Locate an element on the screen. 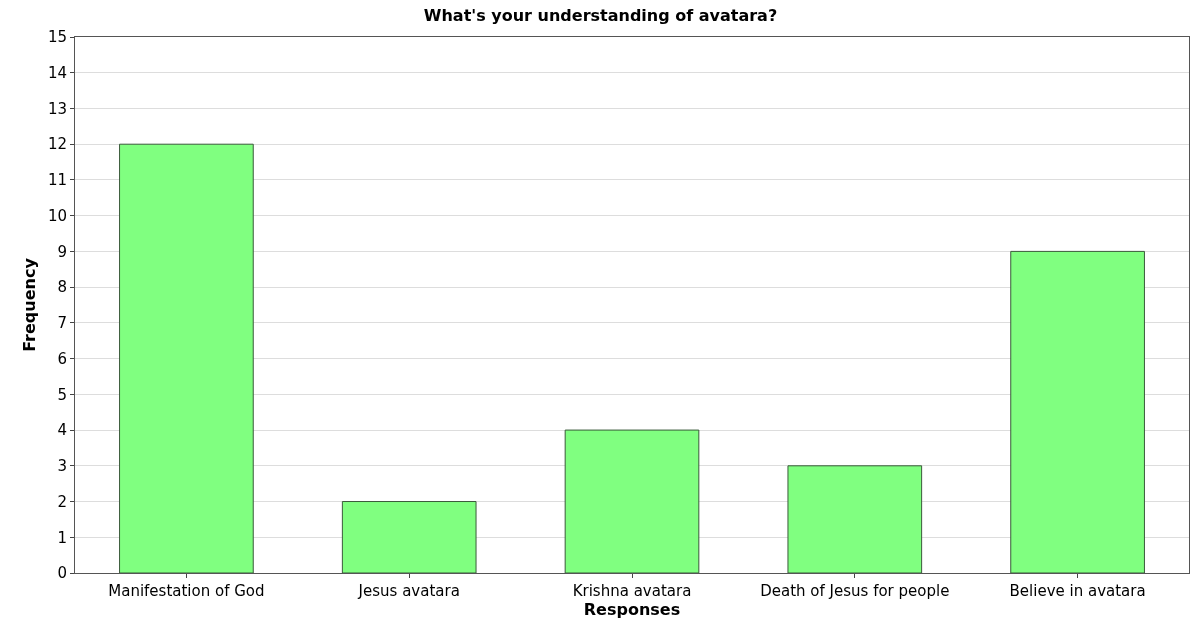 The height and width of the screenshot is (628, 1201). y-tick-label: 3 is located at coordinates (62, 466).